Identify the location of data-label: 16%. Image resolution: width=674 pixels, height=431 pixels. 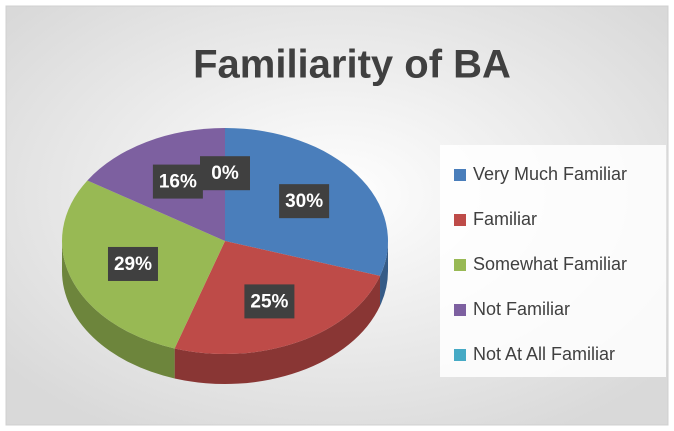
(178, 182).